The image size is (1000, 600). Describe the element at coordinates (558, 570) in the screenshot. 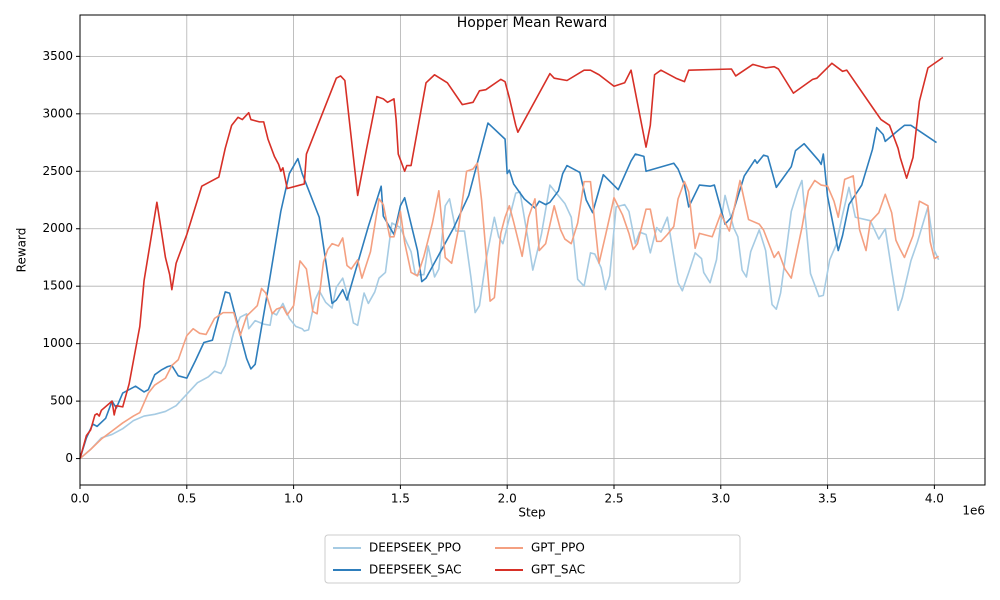

I see `legend-label: GPT_SAC` at that location.